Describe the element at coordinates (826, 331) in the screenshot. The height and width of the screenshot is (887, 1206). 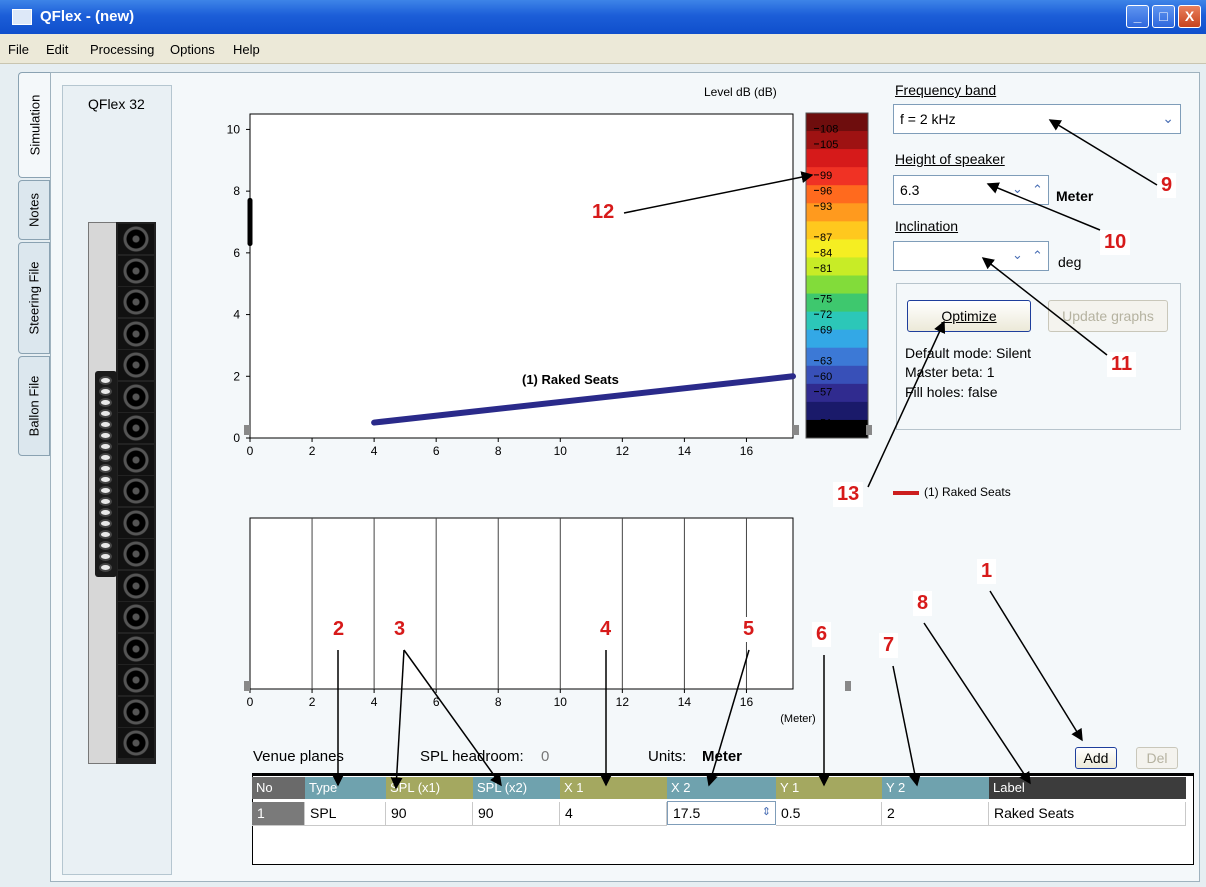
I see `colorbar-tick-label: 69` at that location.